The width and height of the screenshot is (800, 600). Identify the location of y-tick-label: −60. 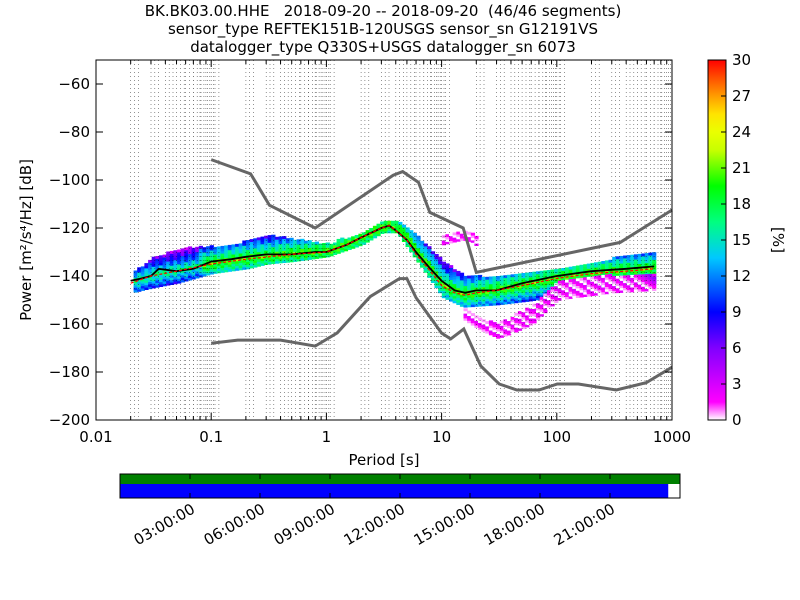
(74, 84).